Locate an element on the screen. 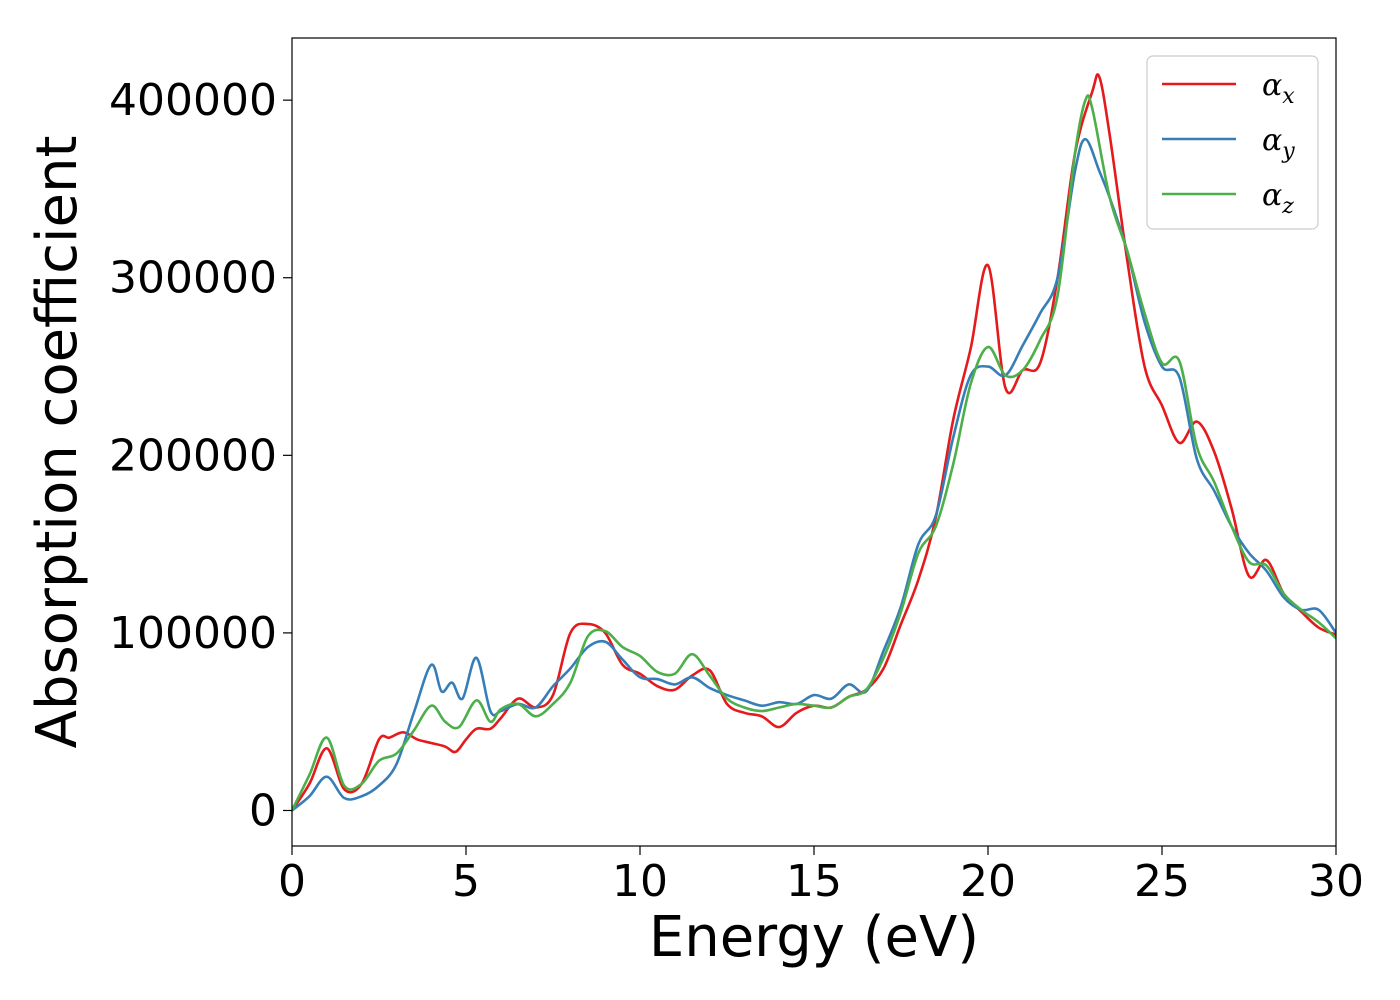  y-tick-label: 100000 is located at coordinates (193, 633).